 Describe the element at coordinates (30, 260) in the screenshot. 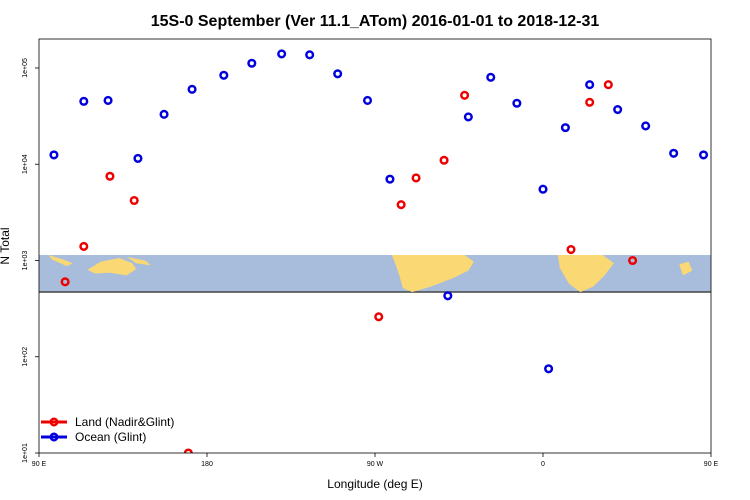

I see `y-axis: 1e+01 1e+02 1e+03 1e+04 1e+05` at that location.